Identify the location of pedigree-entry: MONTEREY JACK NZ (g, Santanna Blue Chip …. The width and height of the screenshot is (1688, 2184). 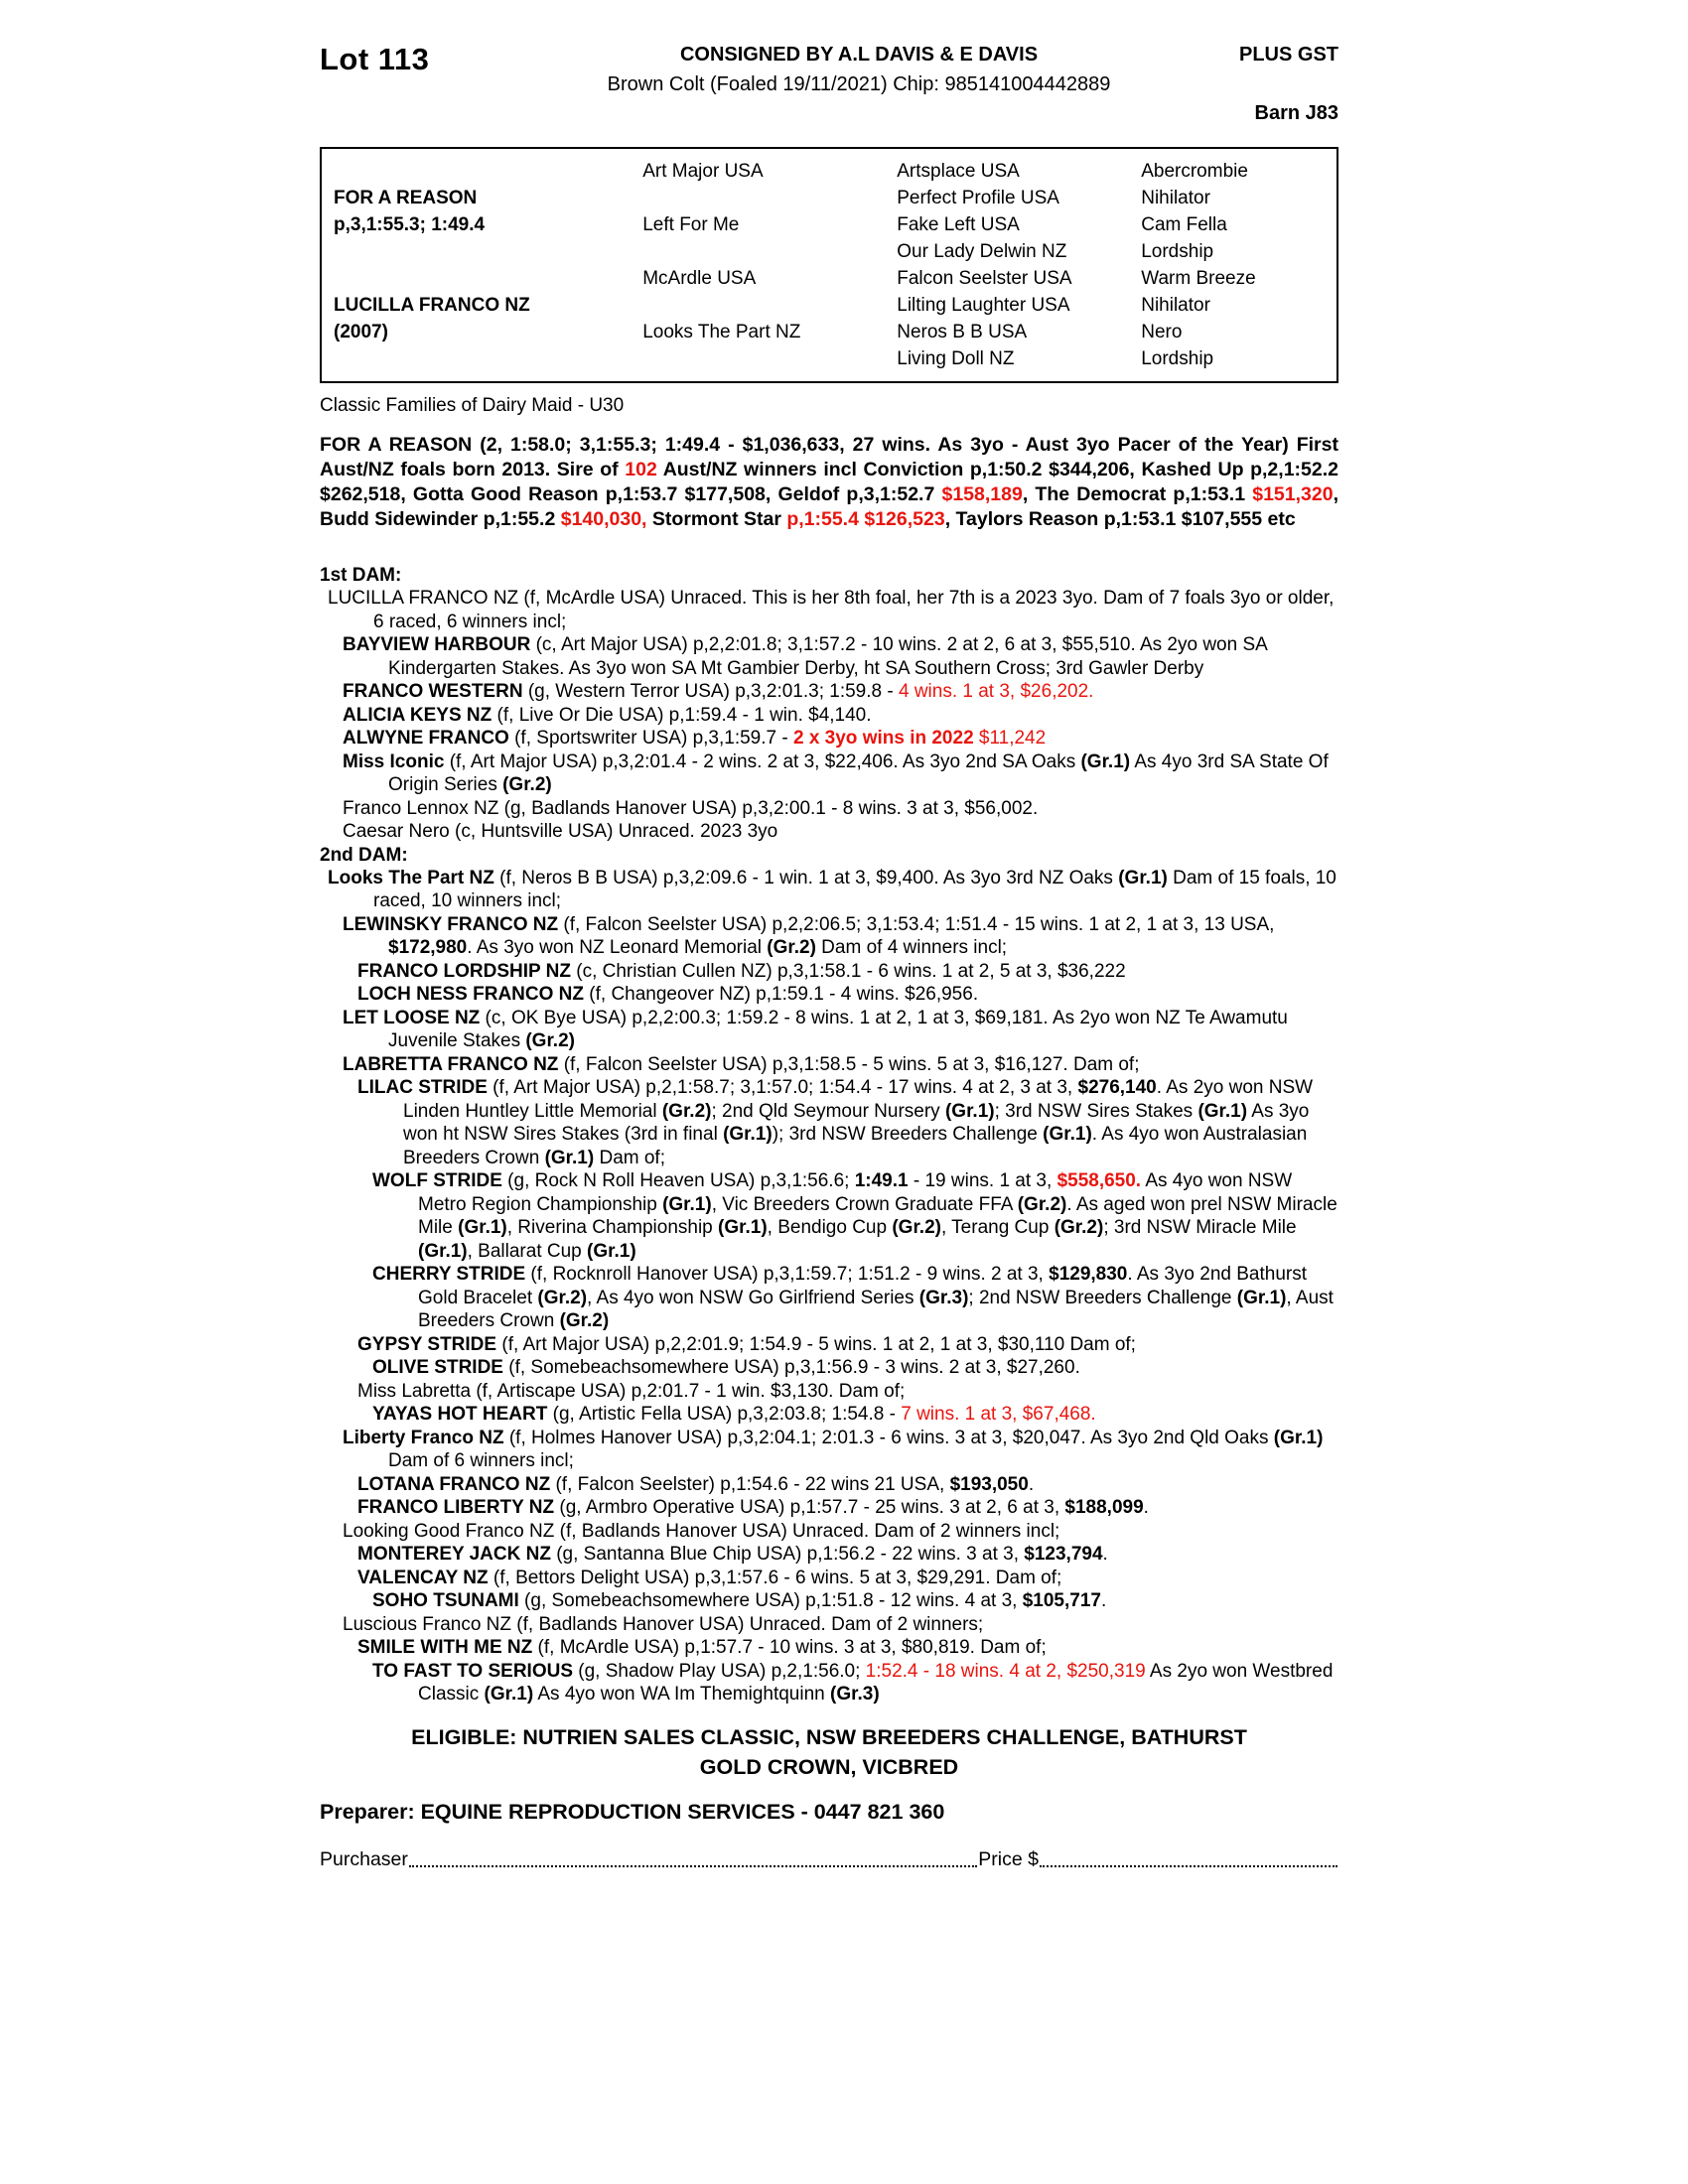
(829, 1555).